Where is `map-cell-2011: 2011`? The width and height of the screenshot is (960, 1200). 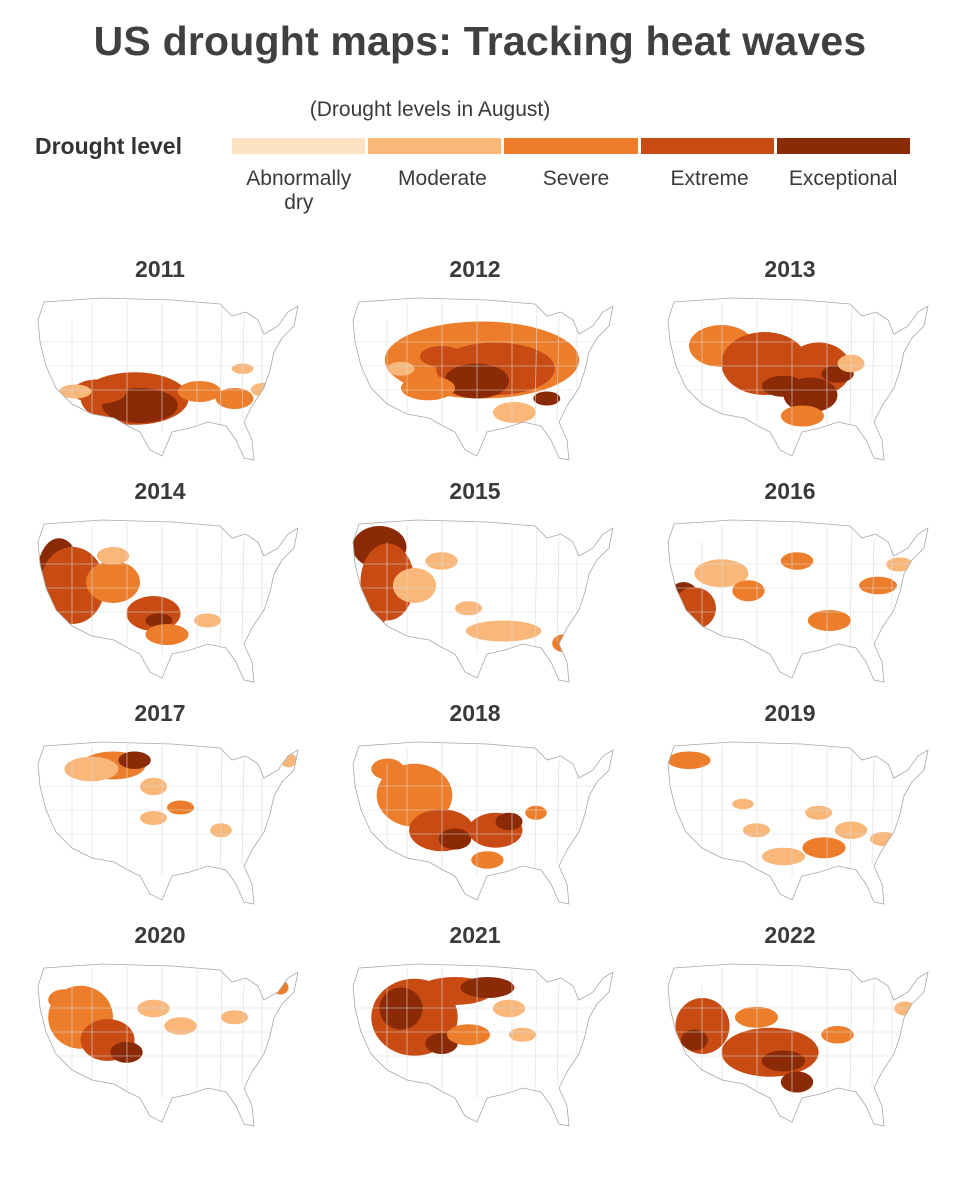 map-cell-2011: 2011 is located at coordinates (170, 362).